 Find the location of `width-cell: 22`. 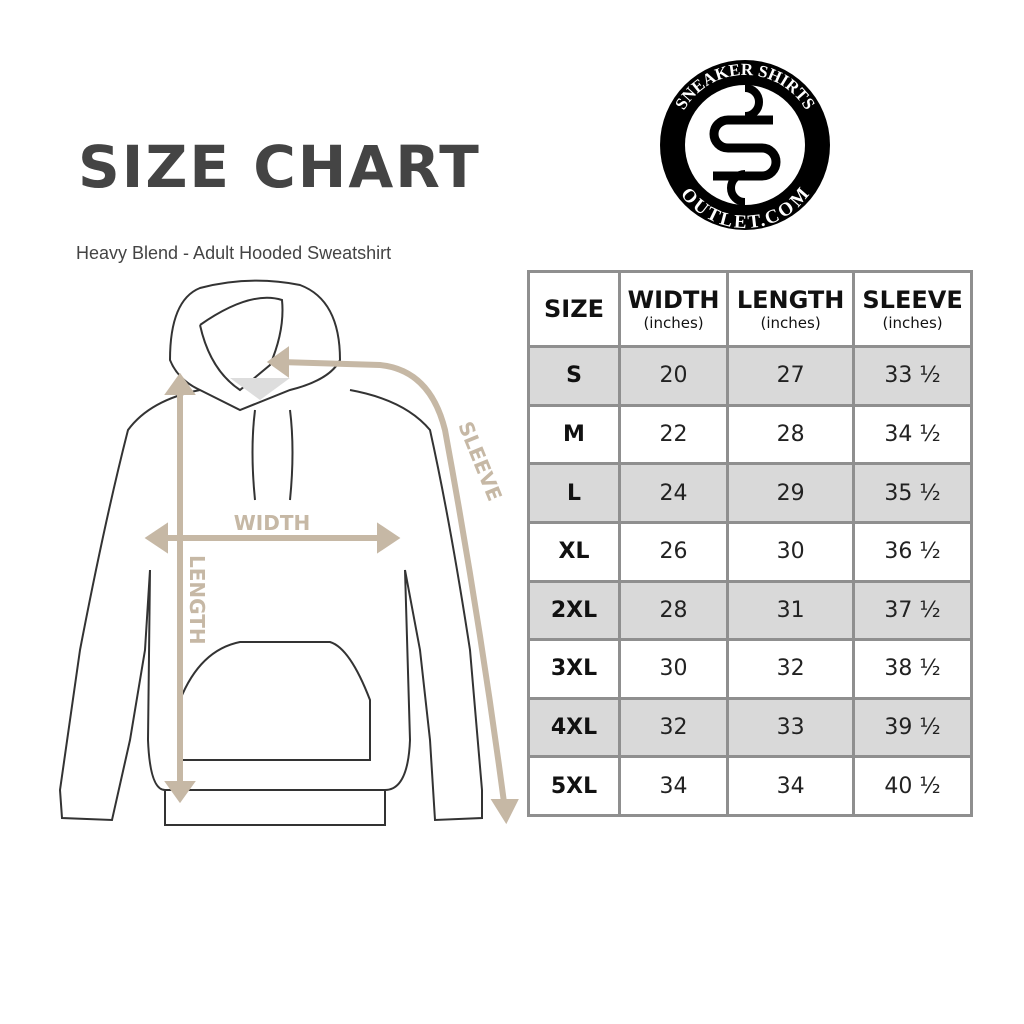

width-cell: 22 is located at coordinates (673, 434).